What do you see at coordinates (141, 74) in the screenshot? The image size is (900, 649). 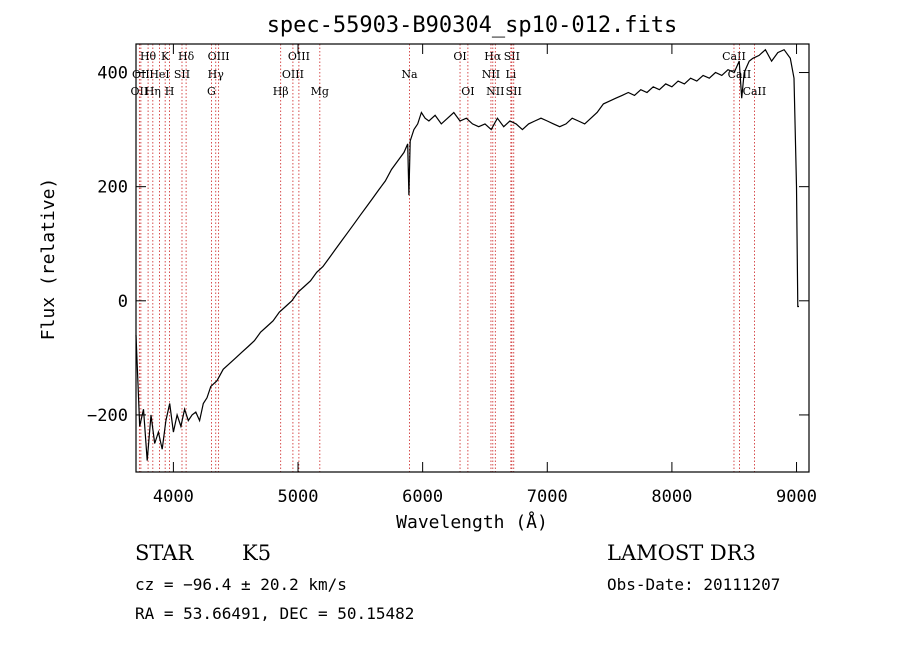 I see `line-marker-label-2: OII` at bounding box center [141, 74].